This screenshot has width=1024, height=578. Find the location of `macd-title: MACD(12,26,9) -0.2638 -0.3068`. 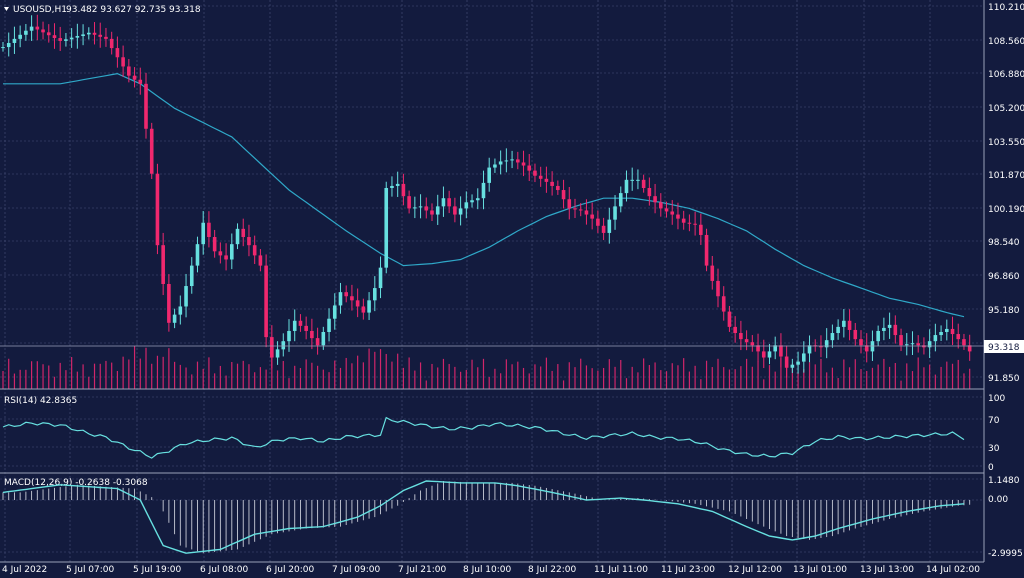

macd-title: MACD(12,26,9) -0.2638 -0.3068 is located at coordinates (76, 483).